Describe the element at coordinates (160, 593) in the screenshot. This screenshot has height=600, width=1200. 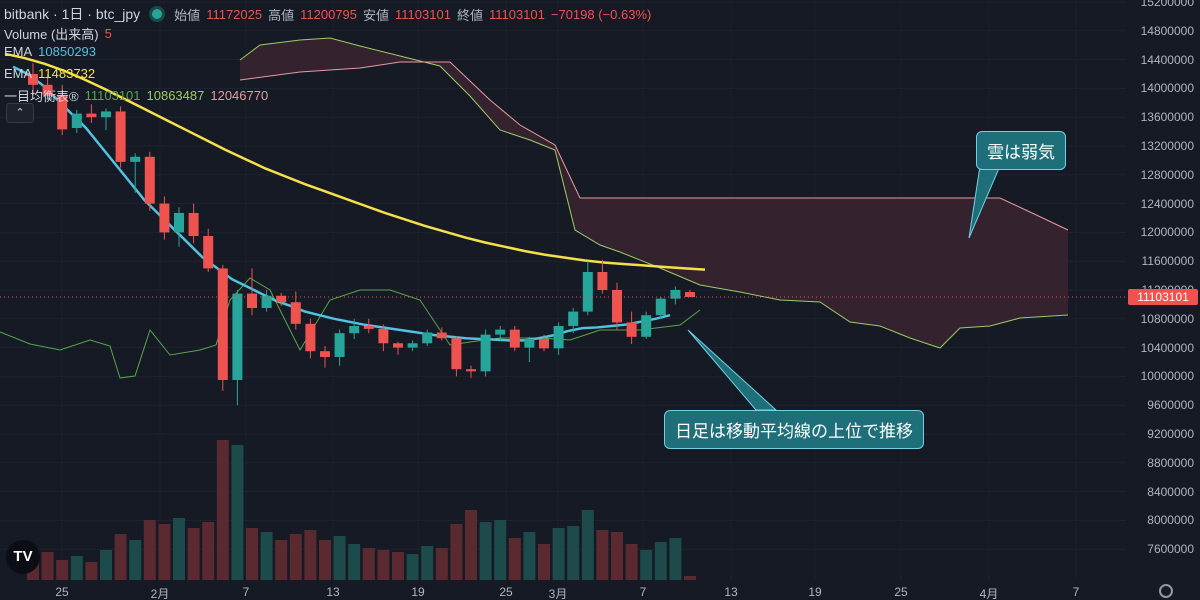
I see `time-tick: 2月` at that location.